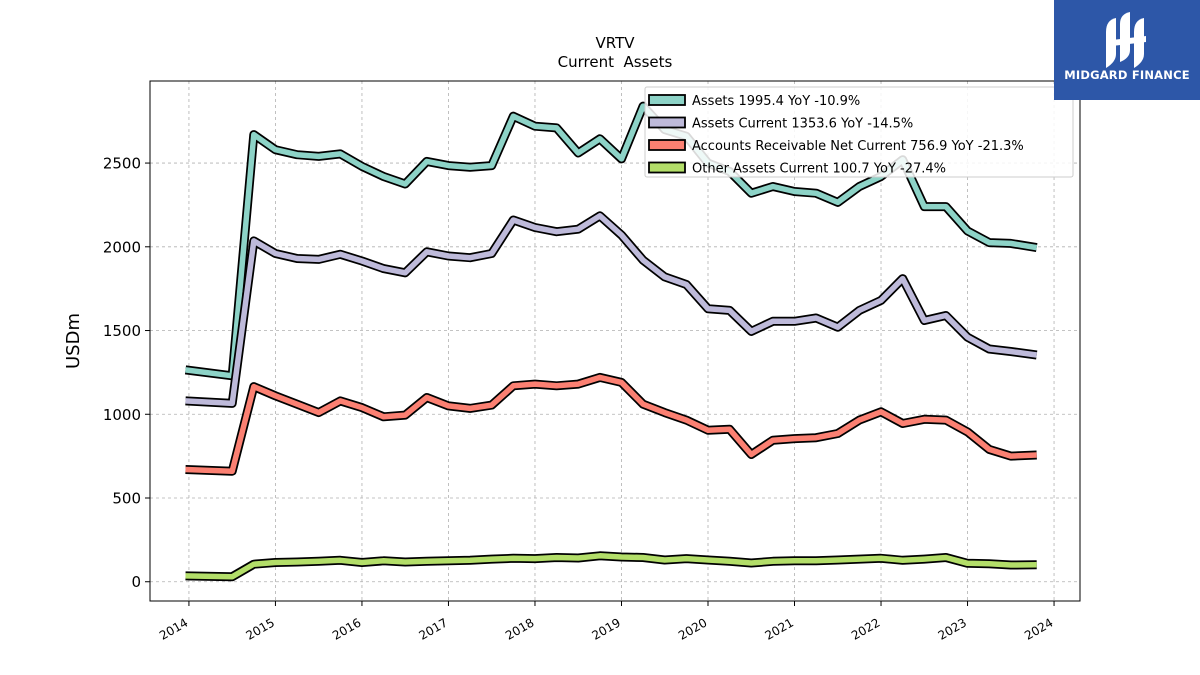  I want to click on brand-name: MIDGARD FINANCE, so click(1127, 75).